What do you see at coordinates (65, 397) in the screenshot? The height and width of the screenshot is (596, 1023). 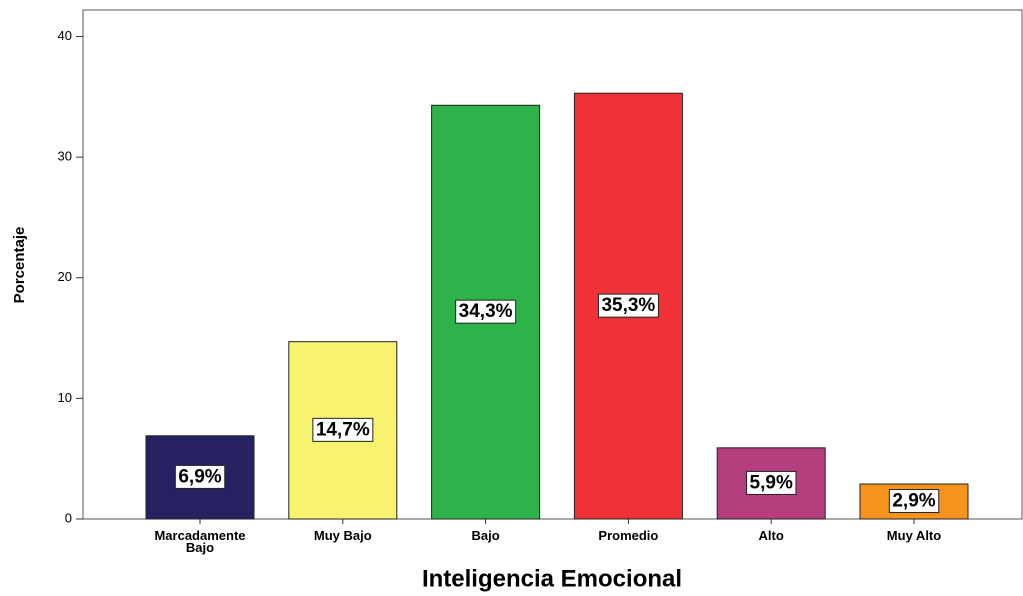 I see `y-tick-label: 10` at bounding box center [65, 397].